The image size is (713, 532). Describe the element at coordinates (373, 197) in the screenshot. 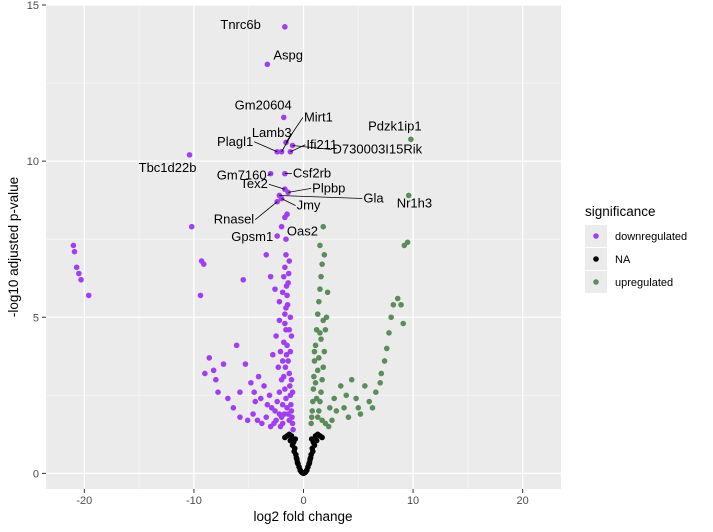

I see `gene-label: Gla` at that location.